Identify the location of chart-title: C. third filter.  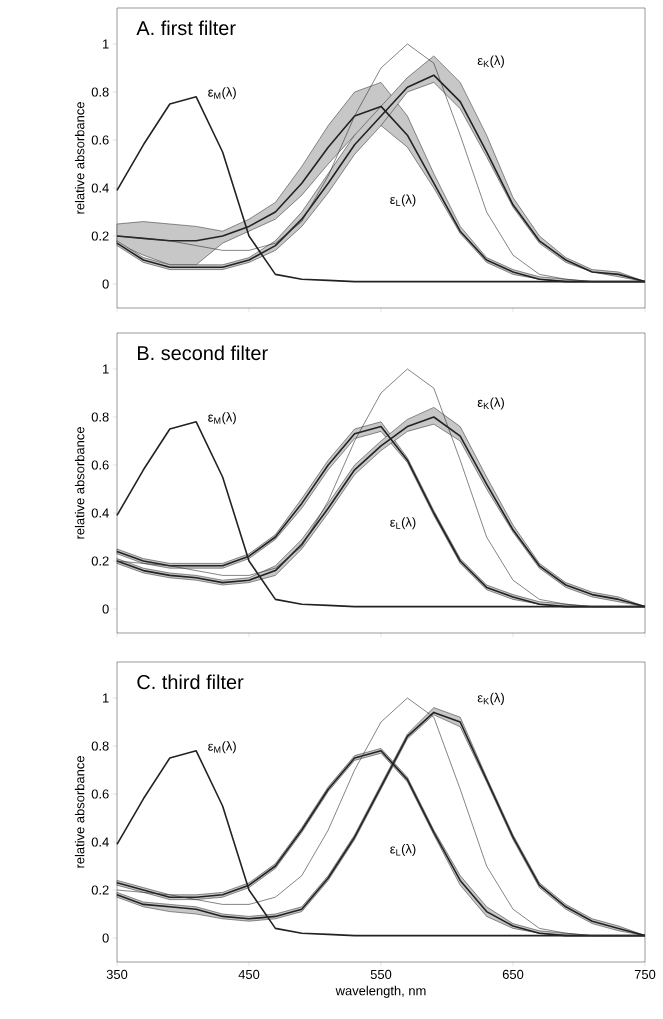
(190, 682).